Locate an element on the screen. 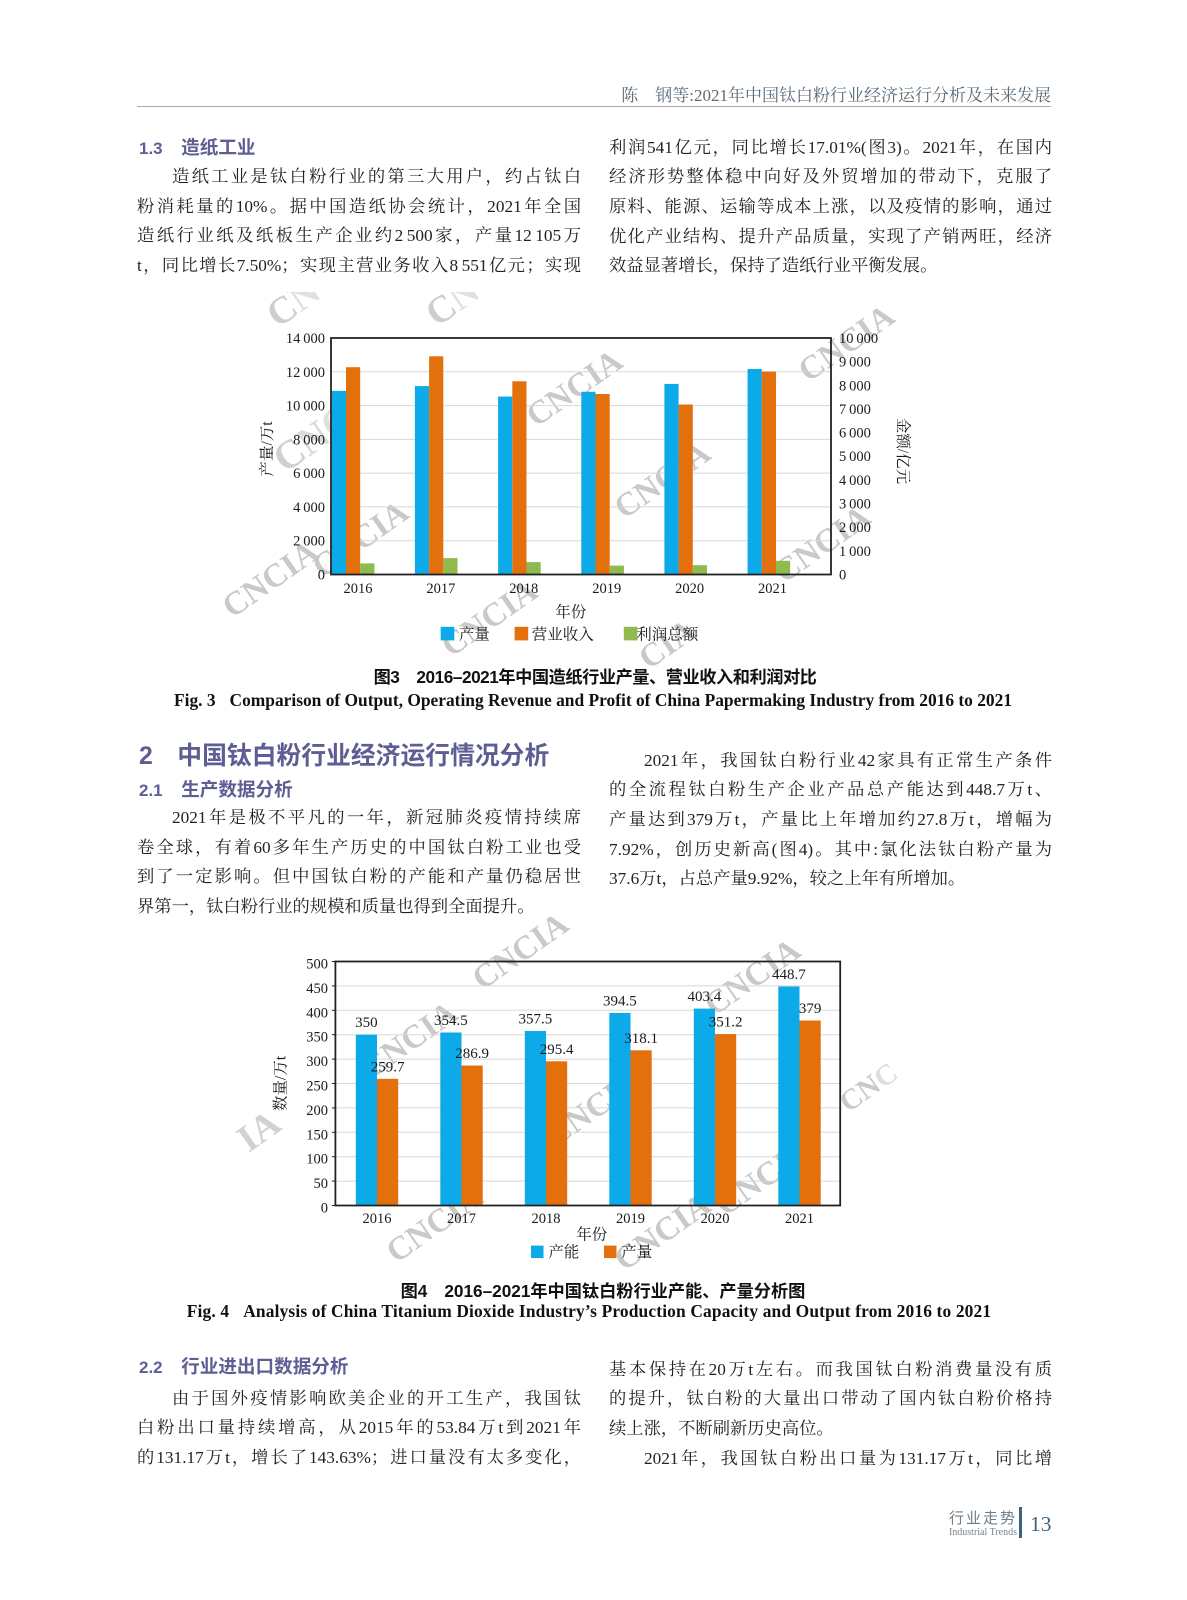 The height and width of the screenshot is (1600, 1187). svg-text: 300 is located at coordinates (317, 1062).